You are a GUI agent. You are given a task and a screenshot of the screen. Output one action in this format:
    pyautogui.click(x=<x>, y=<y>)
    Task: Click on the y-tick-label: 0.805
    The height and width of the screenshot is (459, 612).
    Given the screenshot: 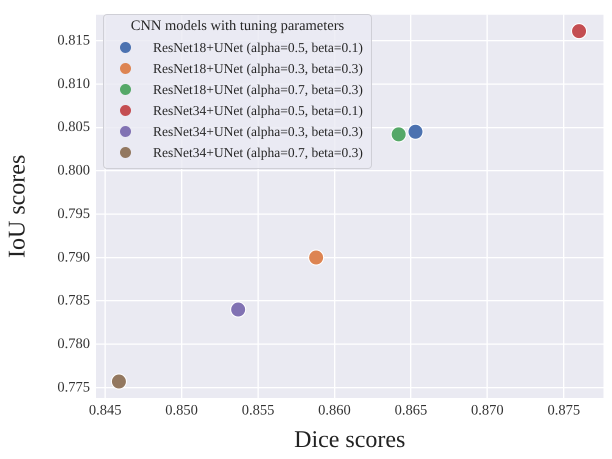 What is the action you would take?
    pyautogui.click(x=73, y=127)
    